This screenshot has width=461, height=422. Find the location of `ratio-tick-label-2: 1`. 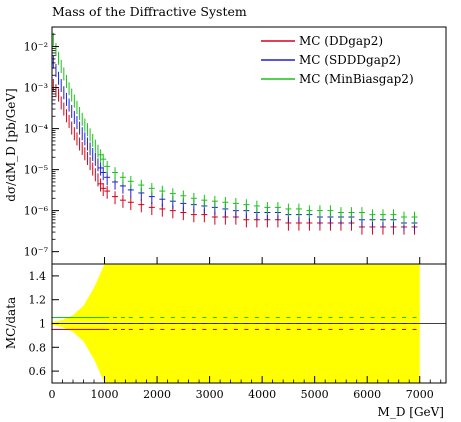

ratio-tick-label-2: 1 is located at coordinates (42, 324).